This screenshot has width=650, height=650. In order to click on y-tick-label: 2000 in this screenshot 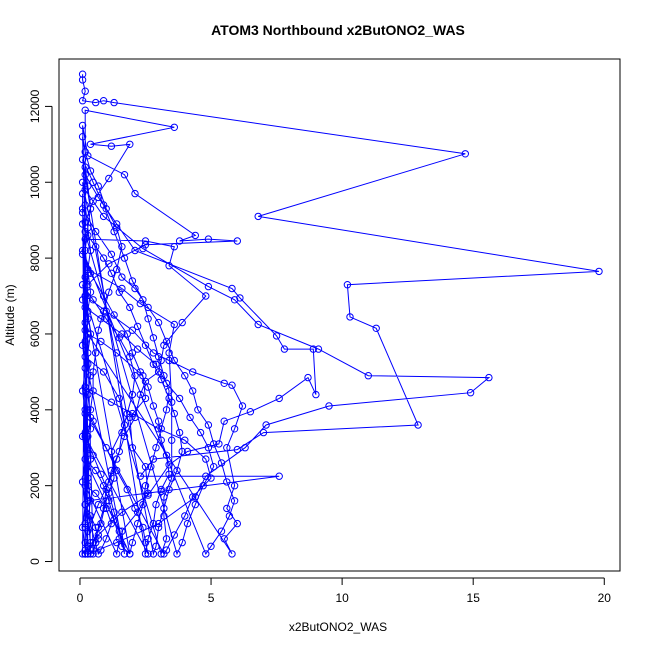, I will do `click(35, 485)`.